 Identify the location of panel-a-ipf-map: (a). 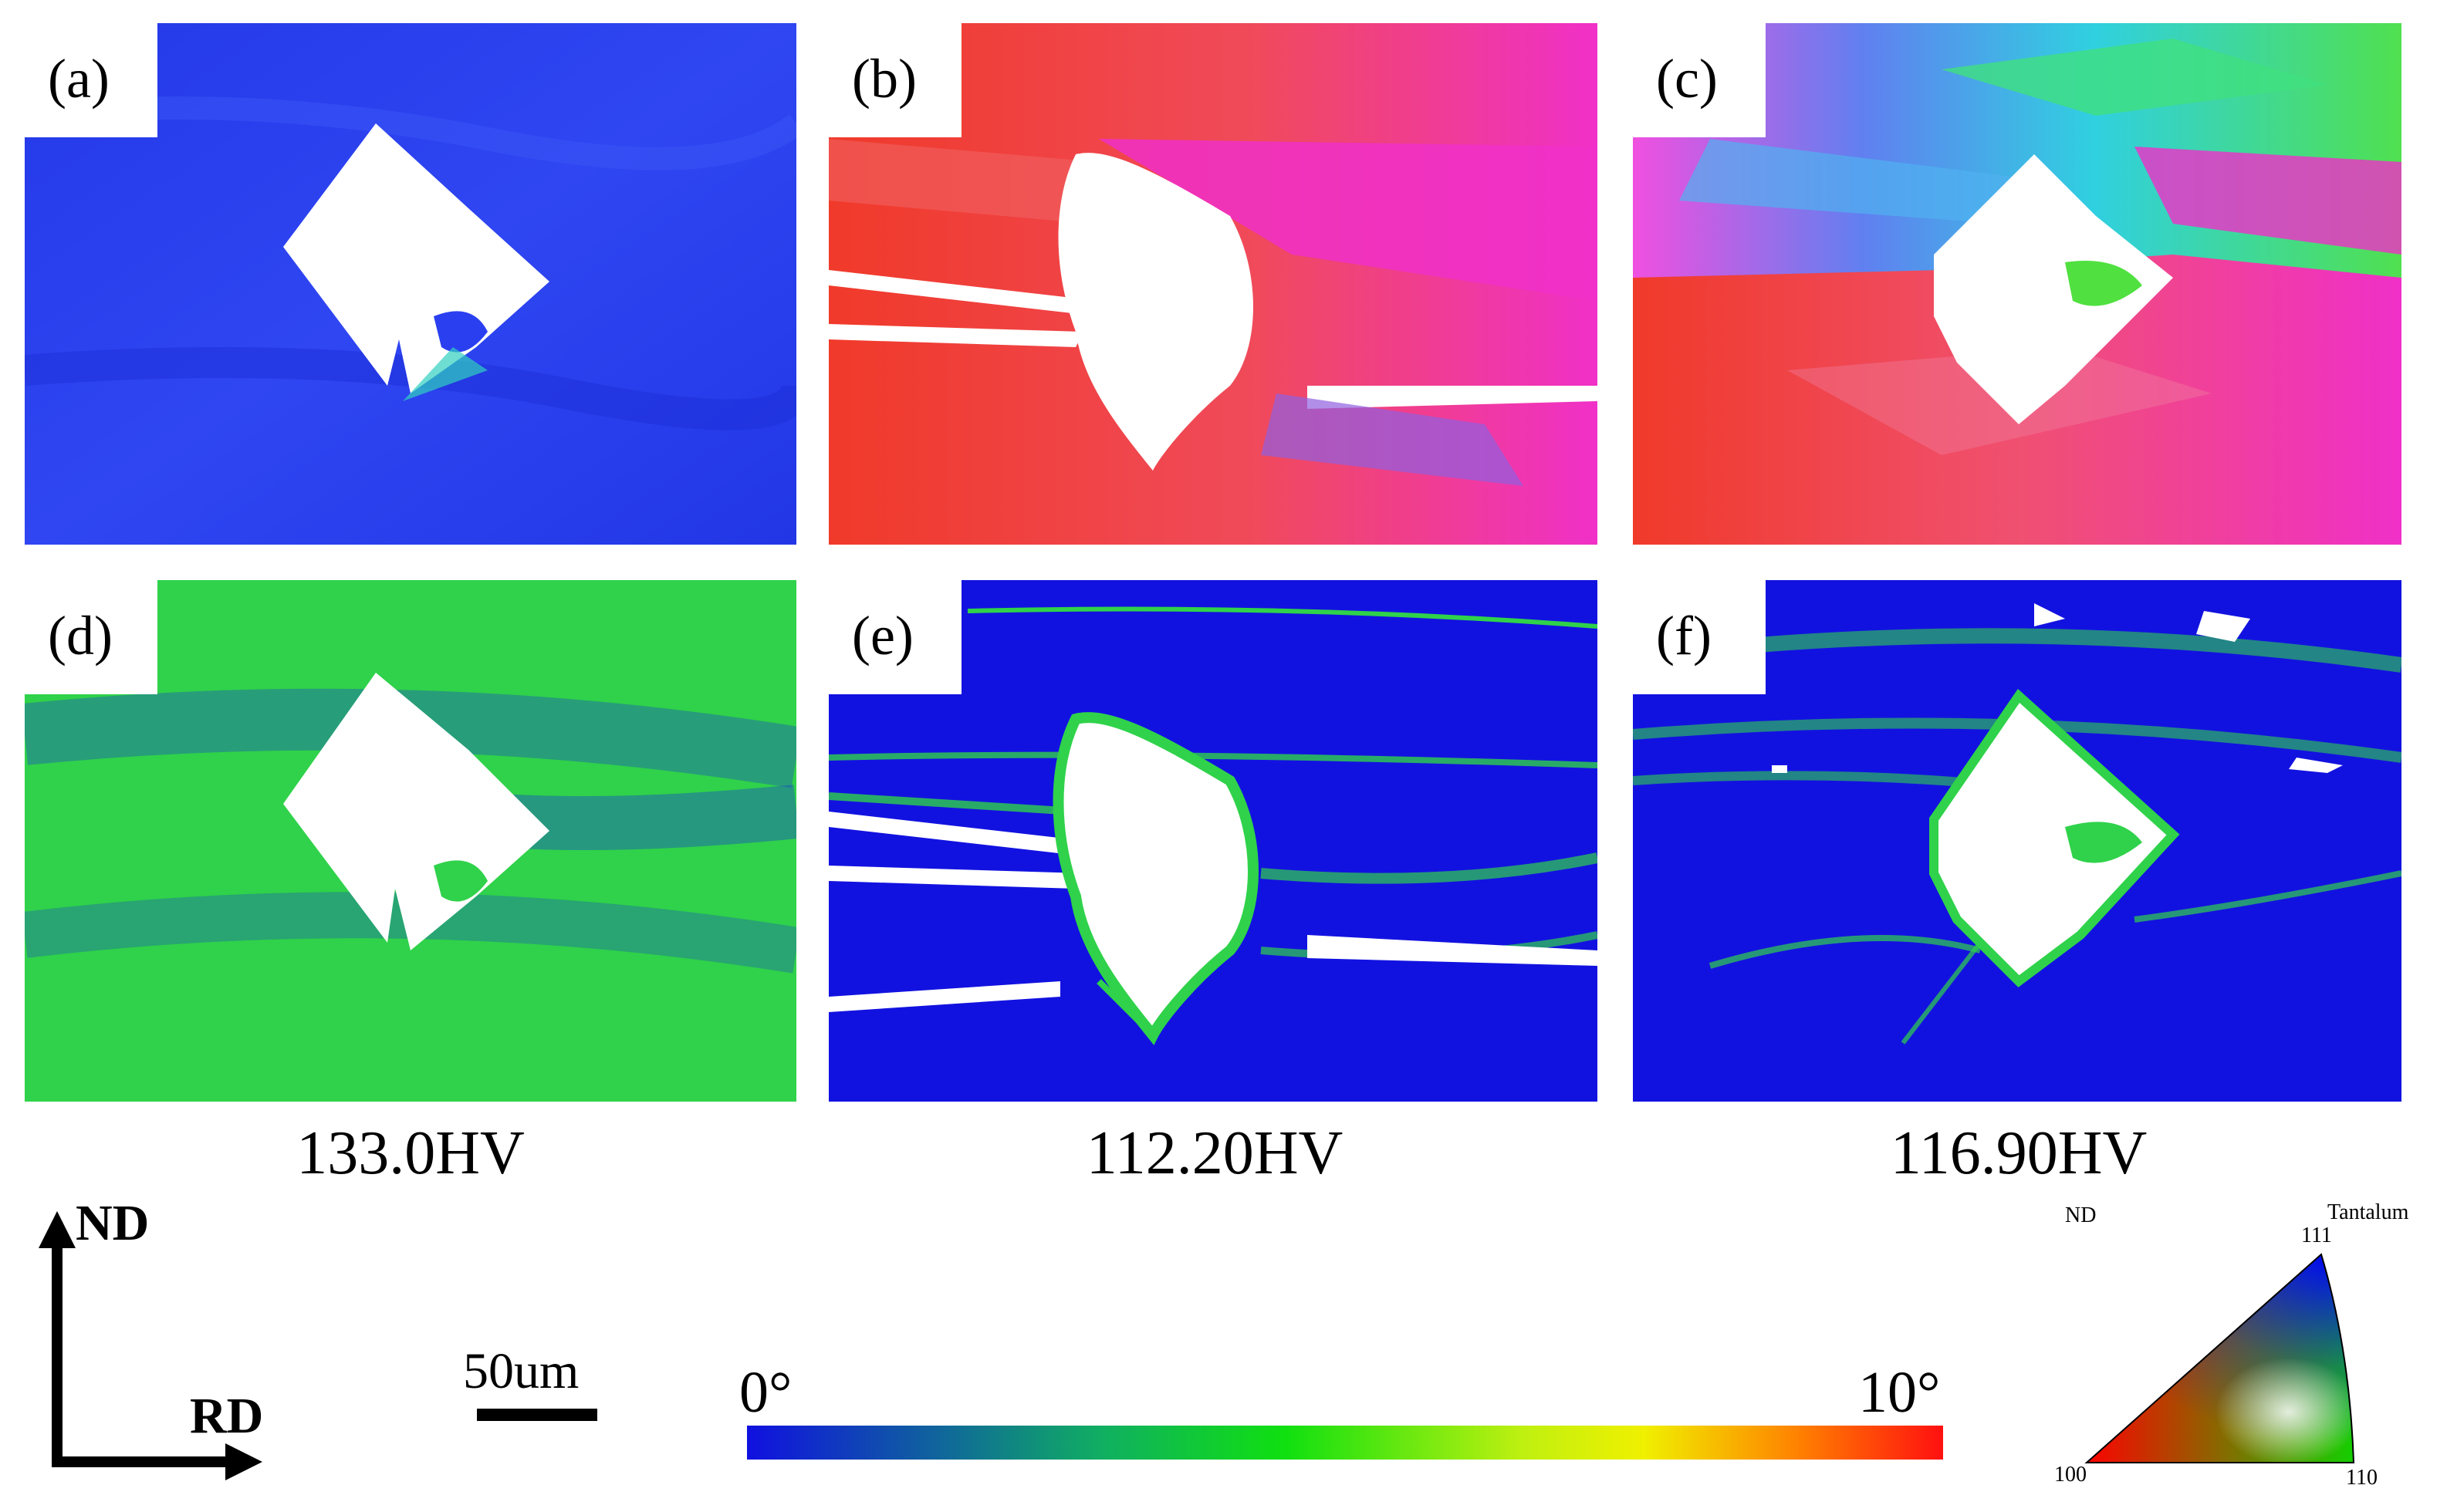
(410, 284).